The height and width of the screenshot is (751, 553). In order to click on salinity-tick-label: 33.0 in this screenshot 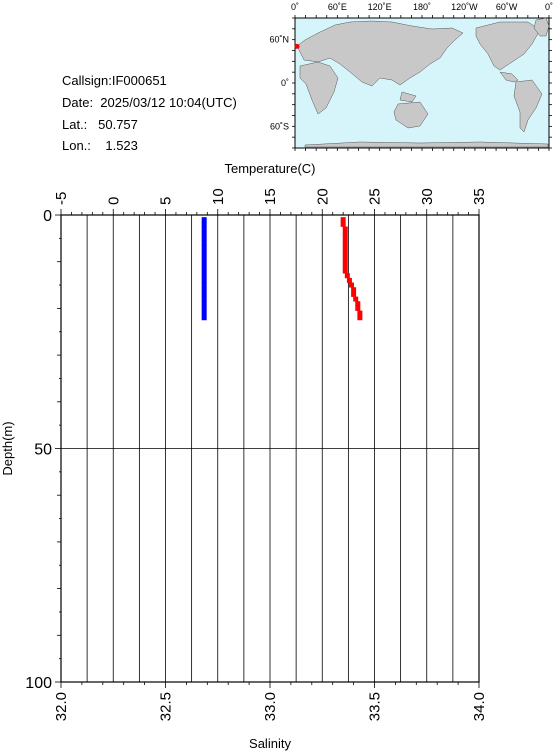, I will do `click(270, 706)`.